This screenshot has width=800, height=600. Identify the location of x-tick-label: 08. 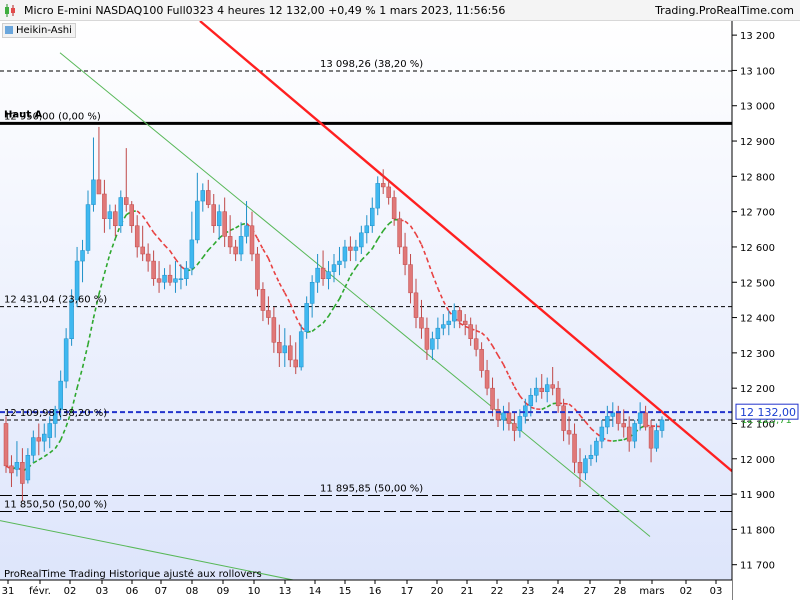
(192, 591).